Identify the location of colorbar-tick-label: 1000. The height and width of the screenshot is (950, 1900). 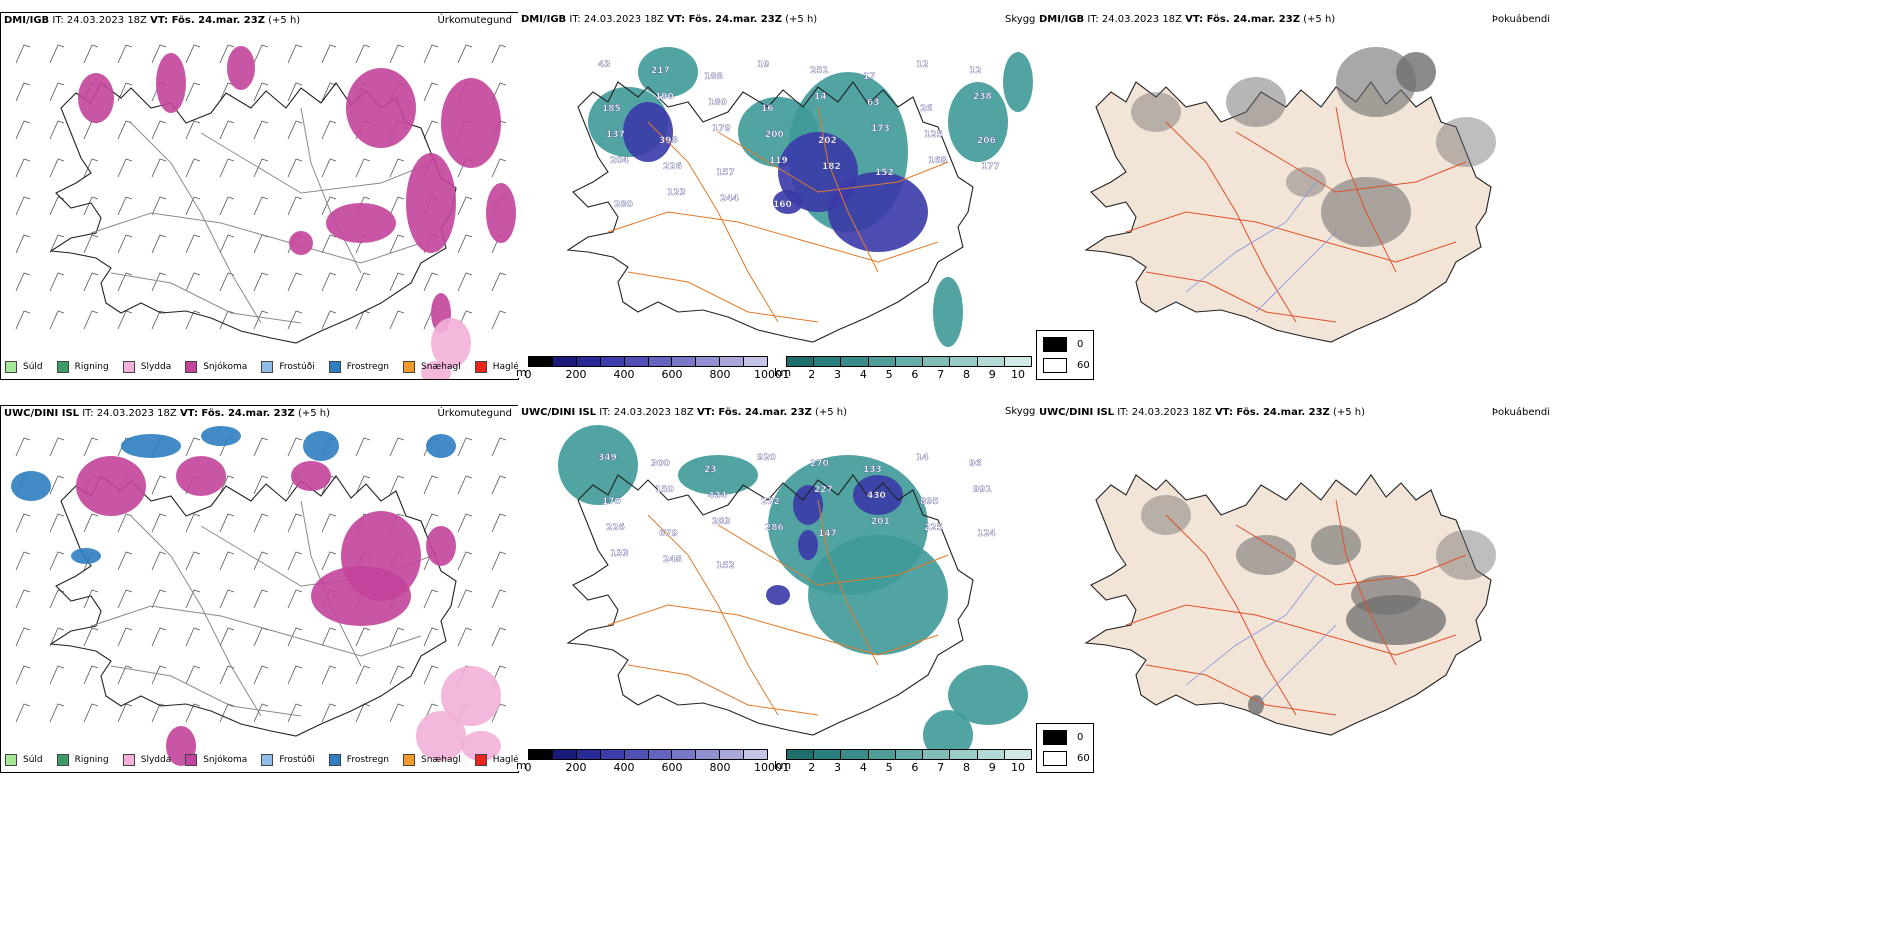
(768, 374).